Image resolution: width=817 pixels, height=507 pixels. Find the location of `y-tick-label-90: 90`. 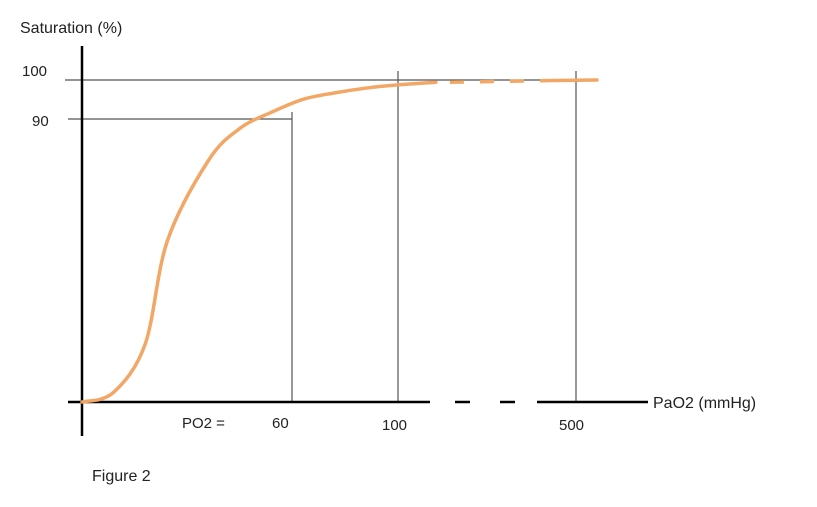

y-tick-label-90: 90 is located at coordinates (40, 121).